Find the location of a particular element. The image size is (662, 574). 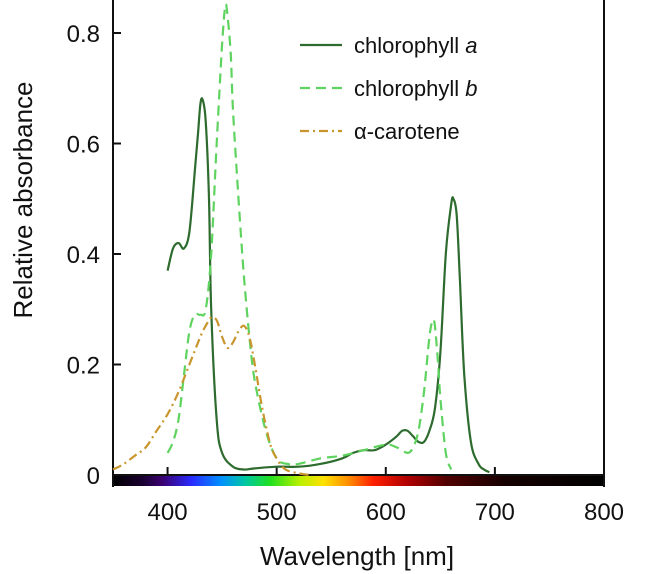

y-tick-label: 0.4 is located at coordinates (83, 255).